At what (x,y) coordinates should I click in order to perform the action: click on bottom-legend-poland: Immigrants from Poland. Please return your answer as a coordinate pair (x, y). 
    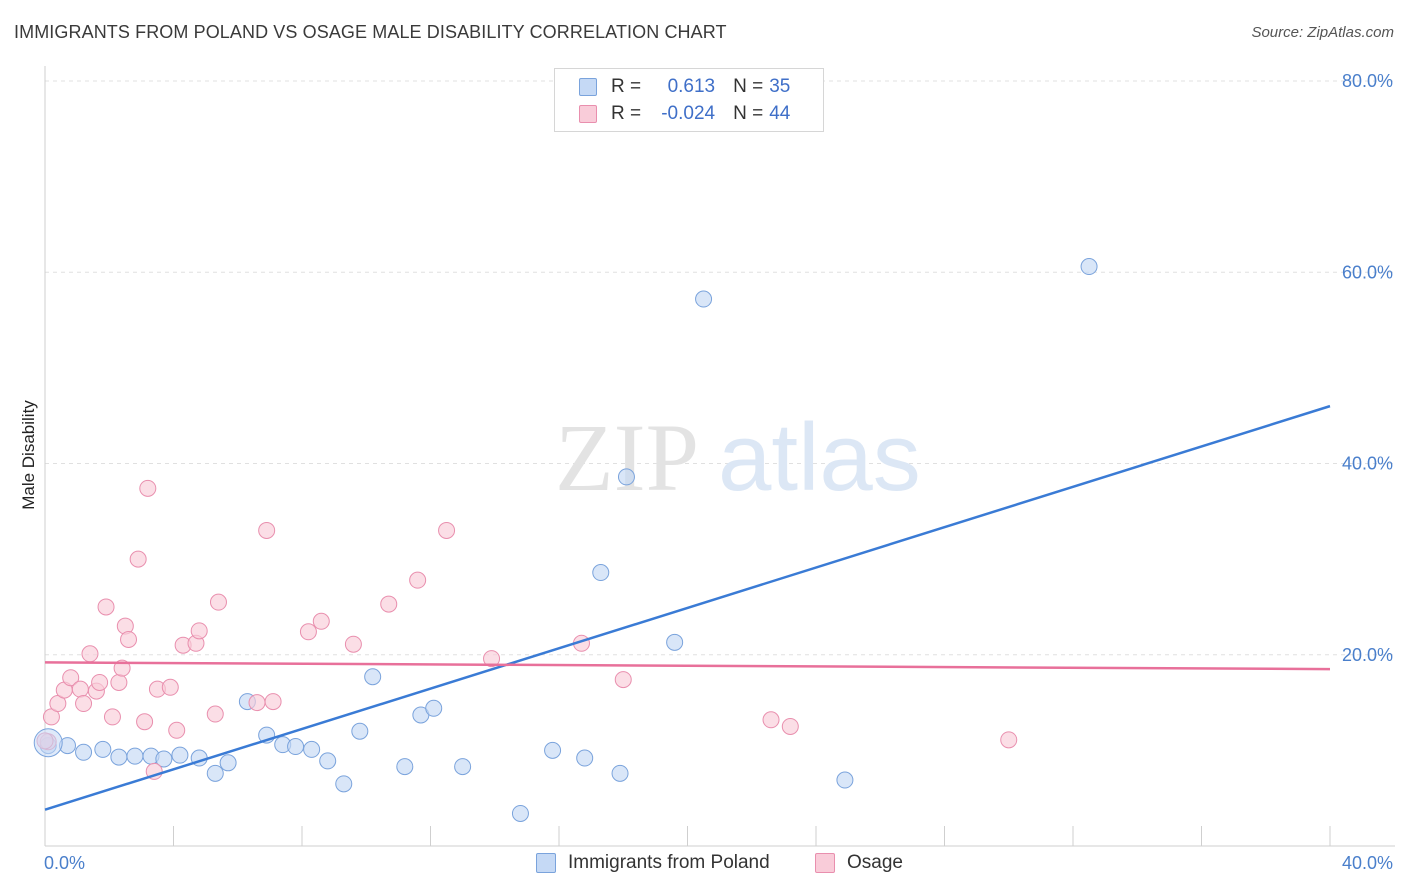
    Looking at the image, I should click on (653, 863).